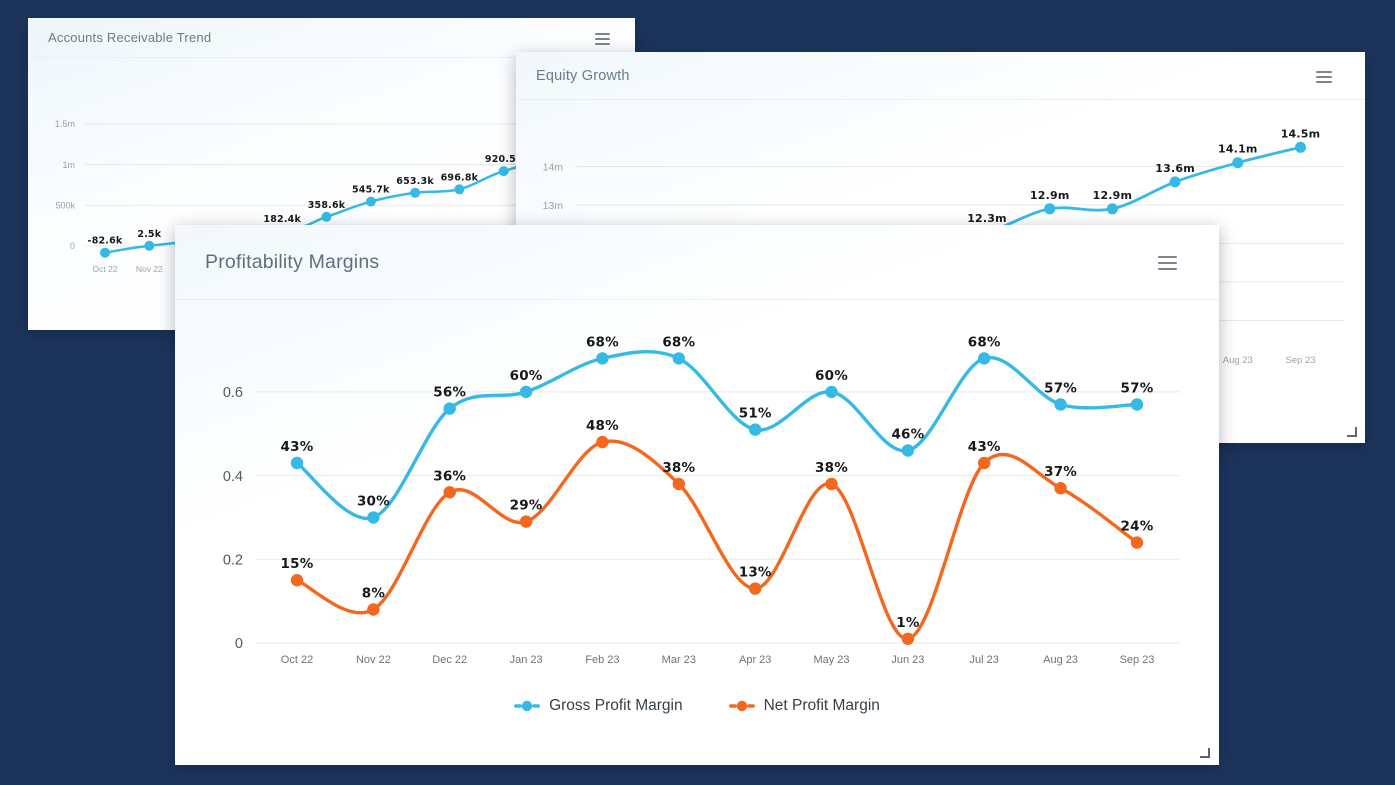  Describe the element at coordinates (984, 660) in the screenshot. I see `x-axis-label: Jul 23` at that location.